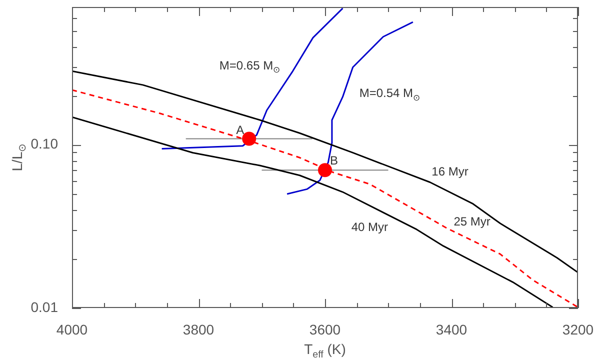 This screenshot has height=364, width=600. What do you see at coordinates (472, 221) in the screenshot?
I see `series-label: 25 Myr` at bounding box center [472, 221].